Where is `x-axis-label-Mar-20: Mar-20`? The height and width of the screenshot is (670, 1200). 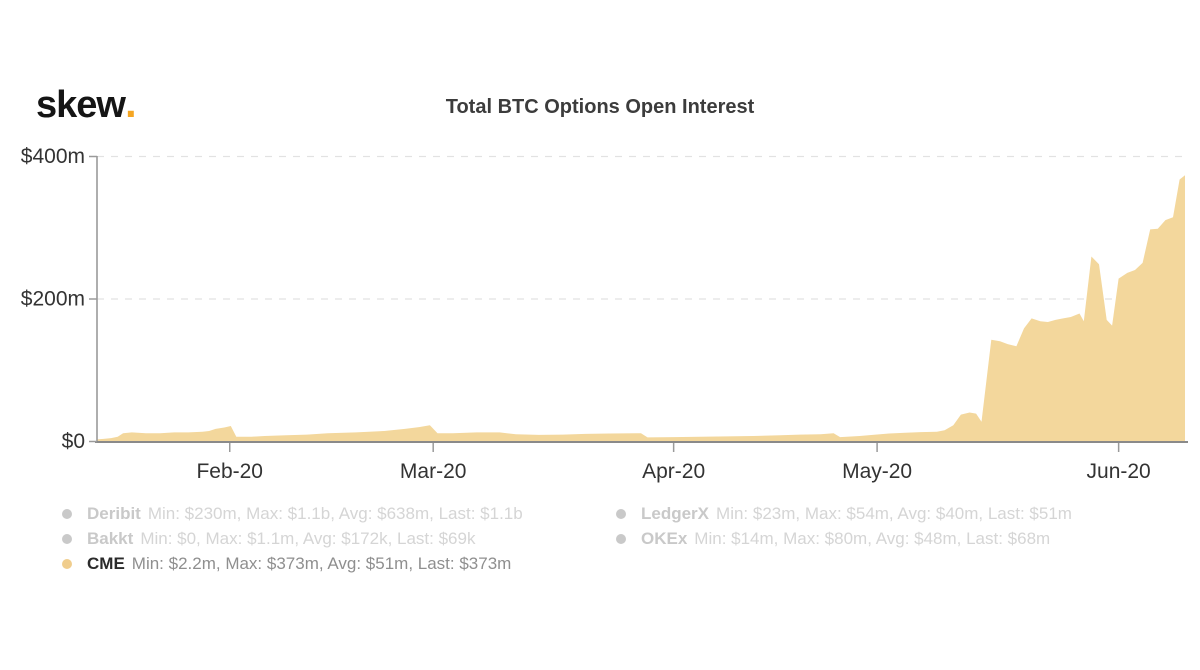
x-axis-label-Mar-20: Mar-20 is located at coordinates (433, 471).